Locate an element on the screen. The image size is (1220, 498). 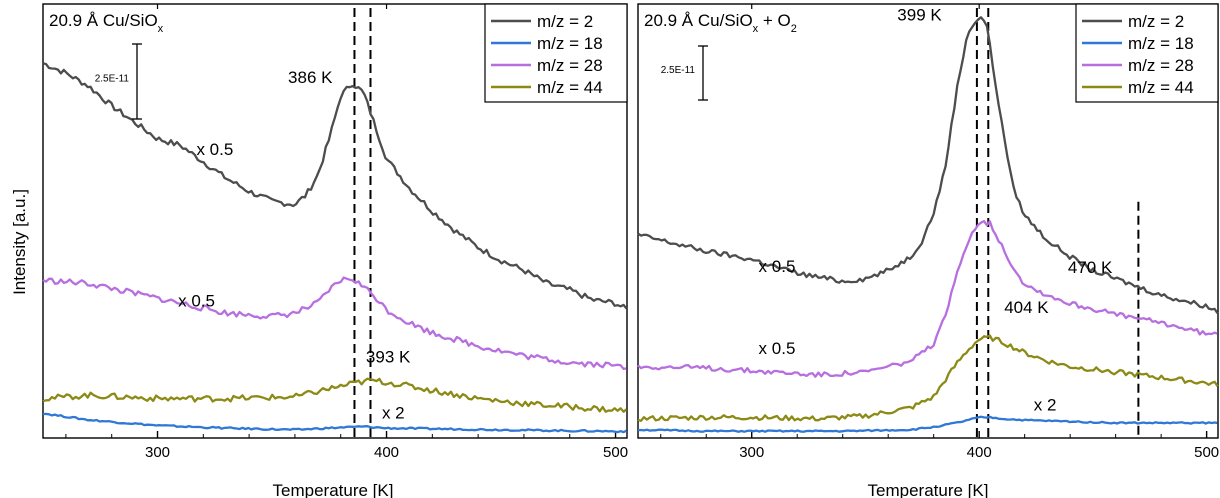
right-panel-title: 20.9 Å Cu/SiOx + O2 is located at coordinates (720, 23).